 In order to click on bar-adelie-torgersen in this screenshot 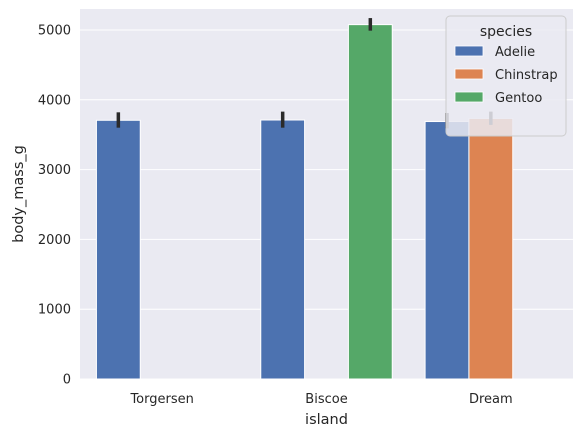, I will do `click(118, 249)`.